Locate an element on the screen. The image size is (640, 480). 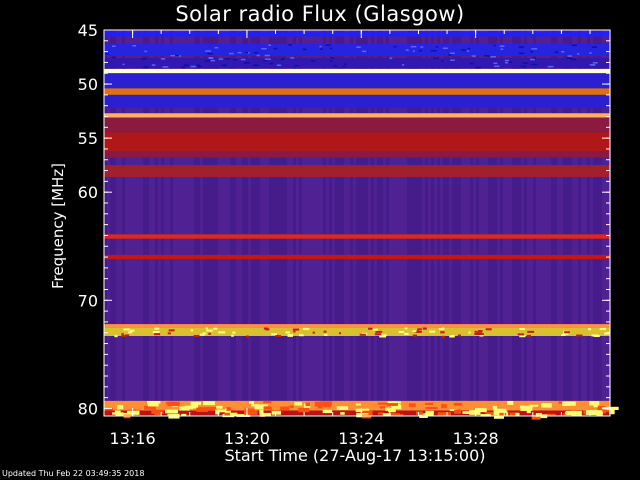
y-tick-label: 55 is located at coordinates (88, 138).